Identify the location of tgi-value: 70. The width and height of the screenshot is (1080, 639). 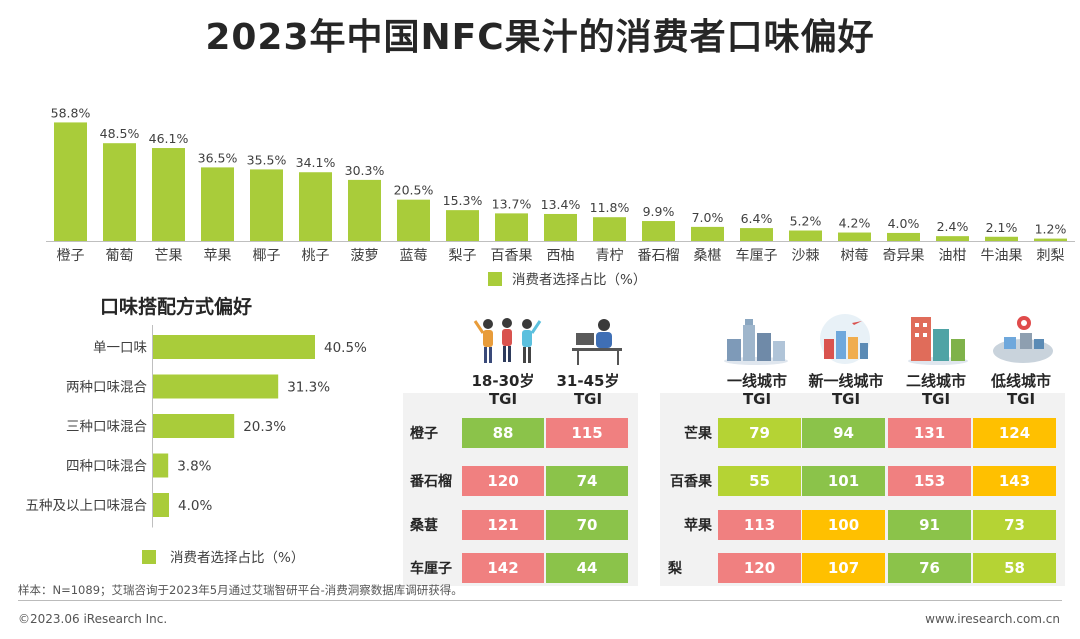
(587, 525).